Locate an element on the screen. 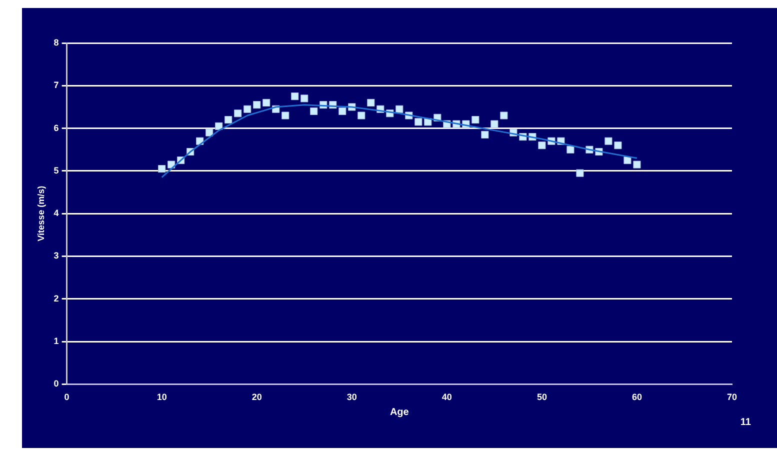  y-tick-label: 2 is located at coordinates (56, 298).